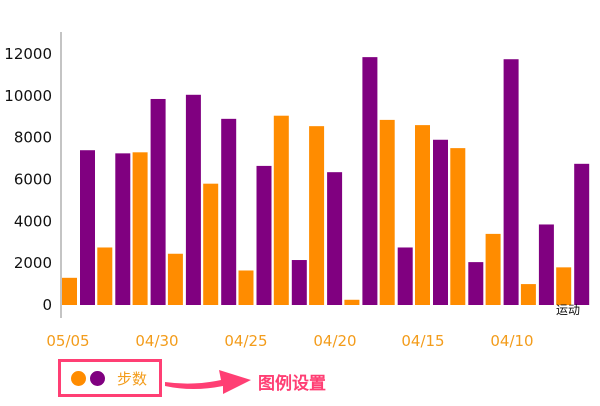 Image resolution: width=600 pixels, height=406 pixels. I want to click on corner-label: 运动, so click(568, 310).